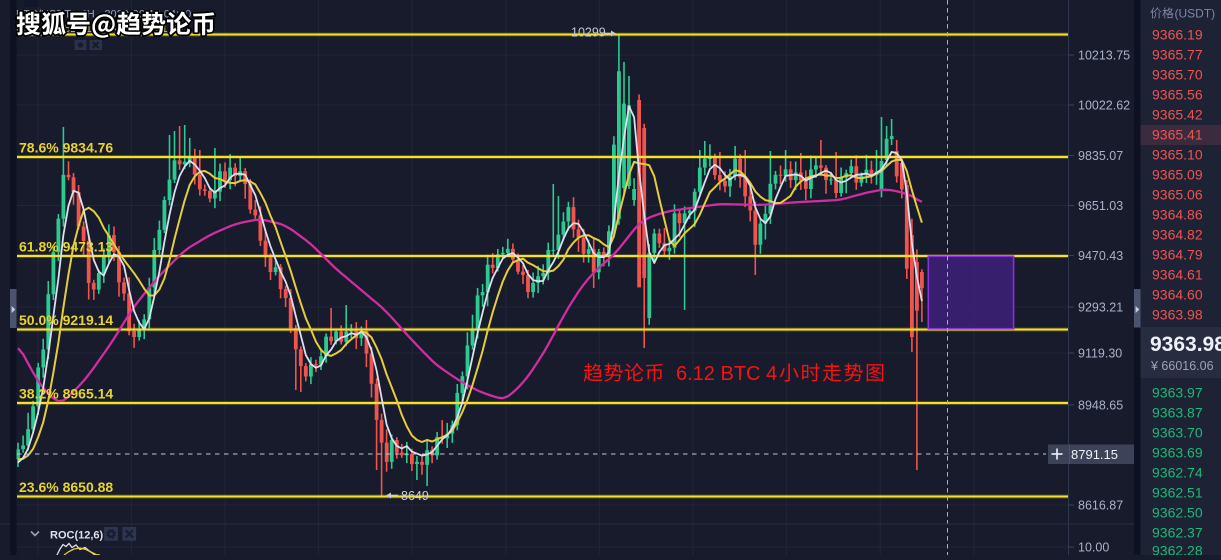 The width and height of the screenshot is (1221, 560). What do you see at coordinates (1177, 393) in the screenshot?
I see `svg-text: 9363.97` at bounding box center [1177, 393].